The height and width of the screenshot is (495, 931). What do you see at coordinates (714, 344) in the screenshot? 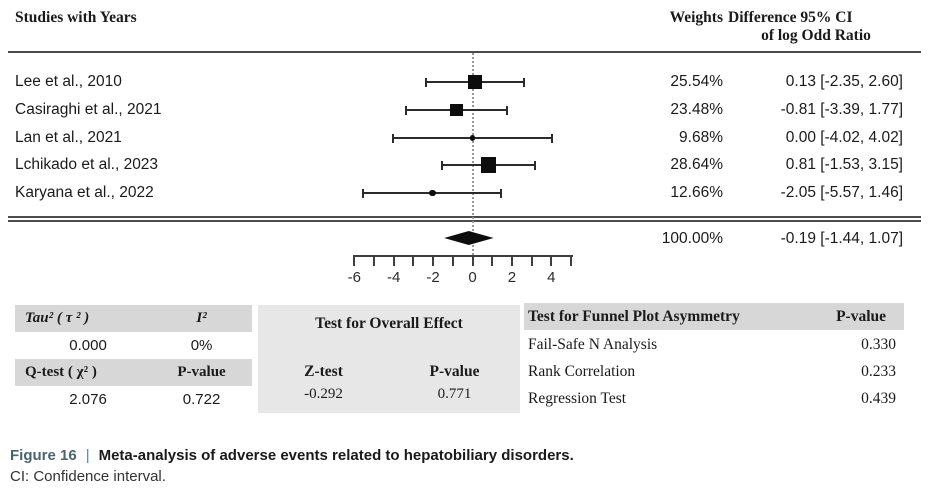
I see `funnel-row: Fail-Safe N Analysis 0.330` at bounding box center [714, 344].